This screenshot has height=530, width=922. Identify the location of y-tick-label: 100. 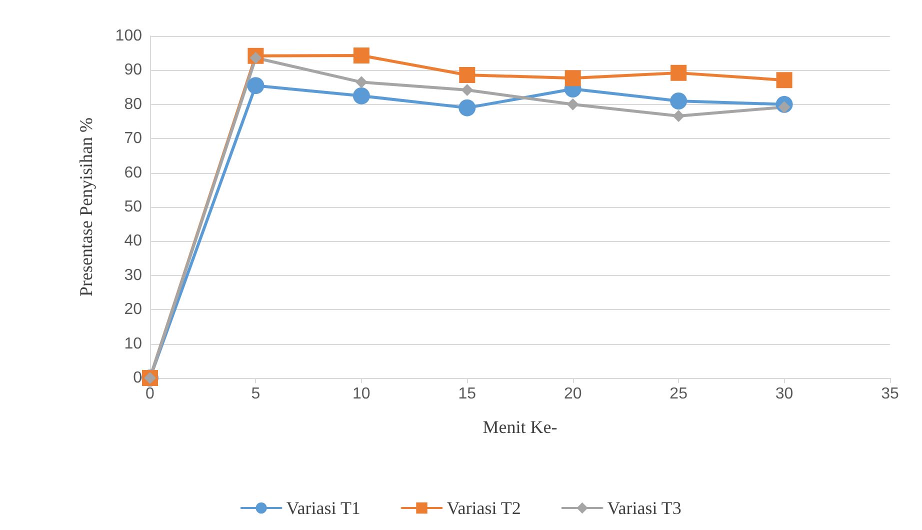
(128, 36).